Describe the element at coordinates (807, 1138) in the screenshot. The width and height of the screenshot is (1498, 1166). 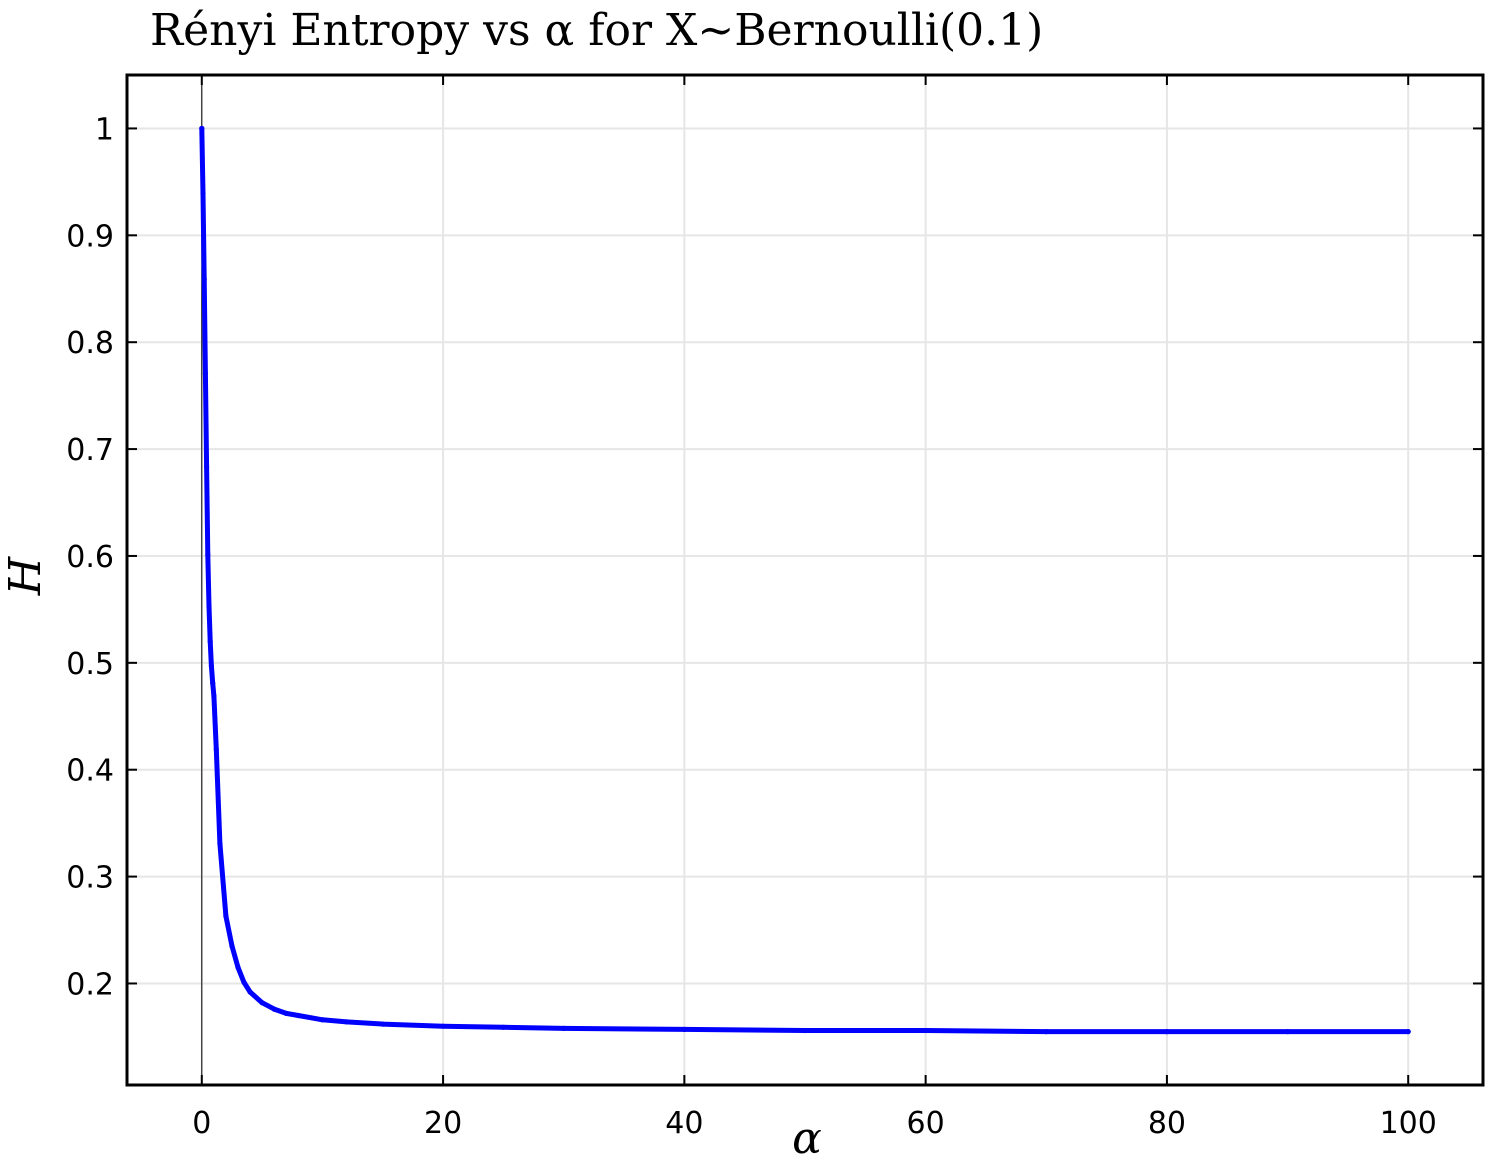
I see `x-axis-label: α` at that location.